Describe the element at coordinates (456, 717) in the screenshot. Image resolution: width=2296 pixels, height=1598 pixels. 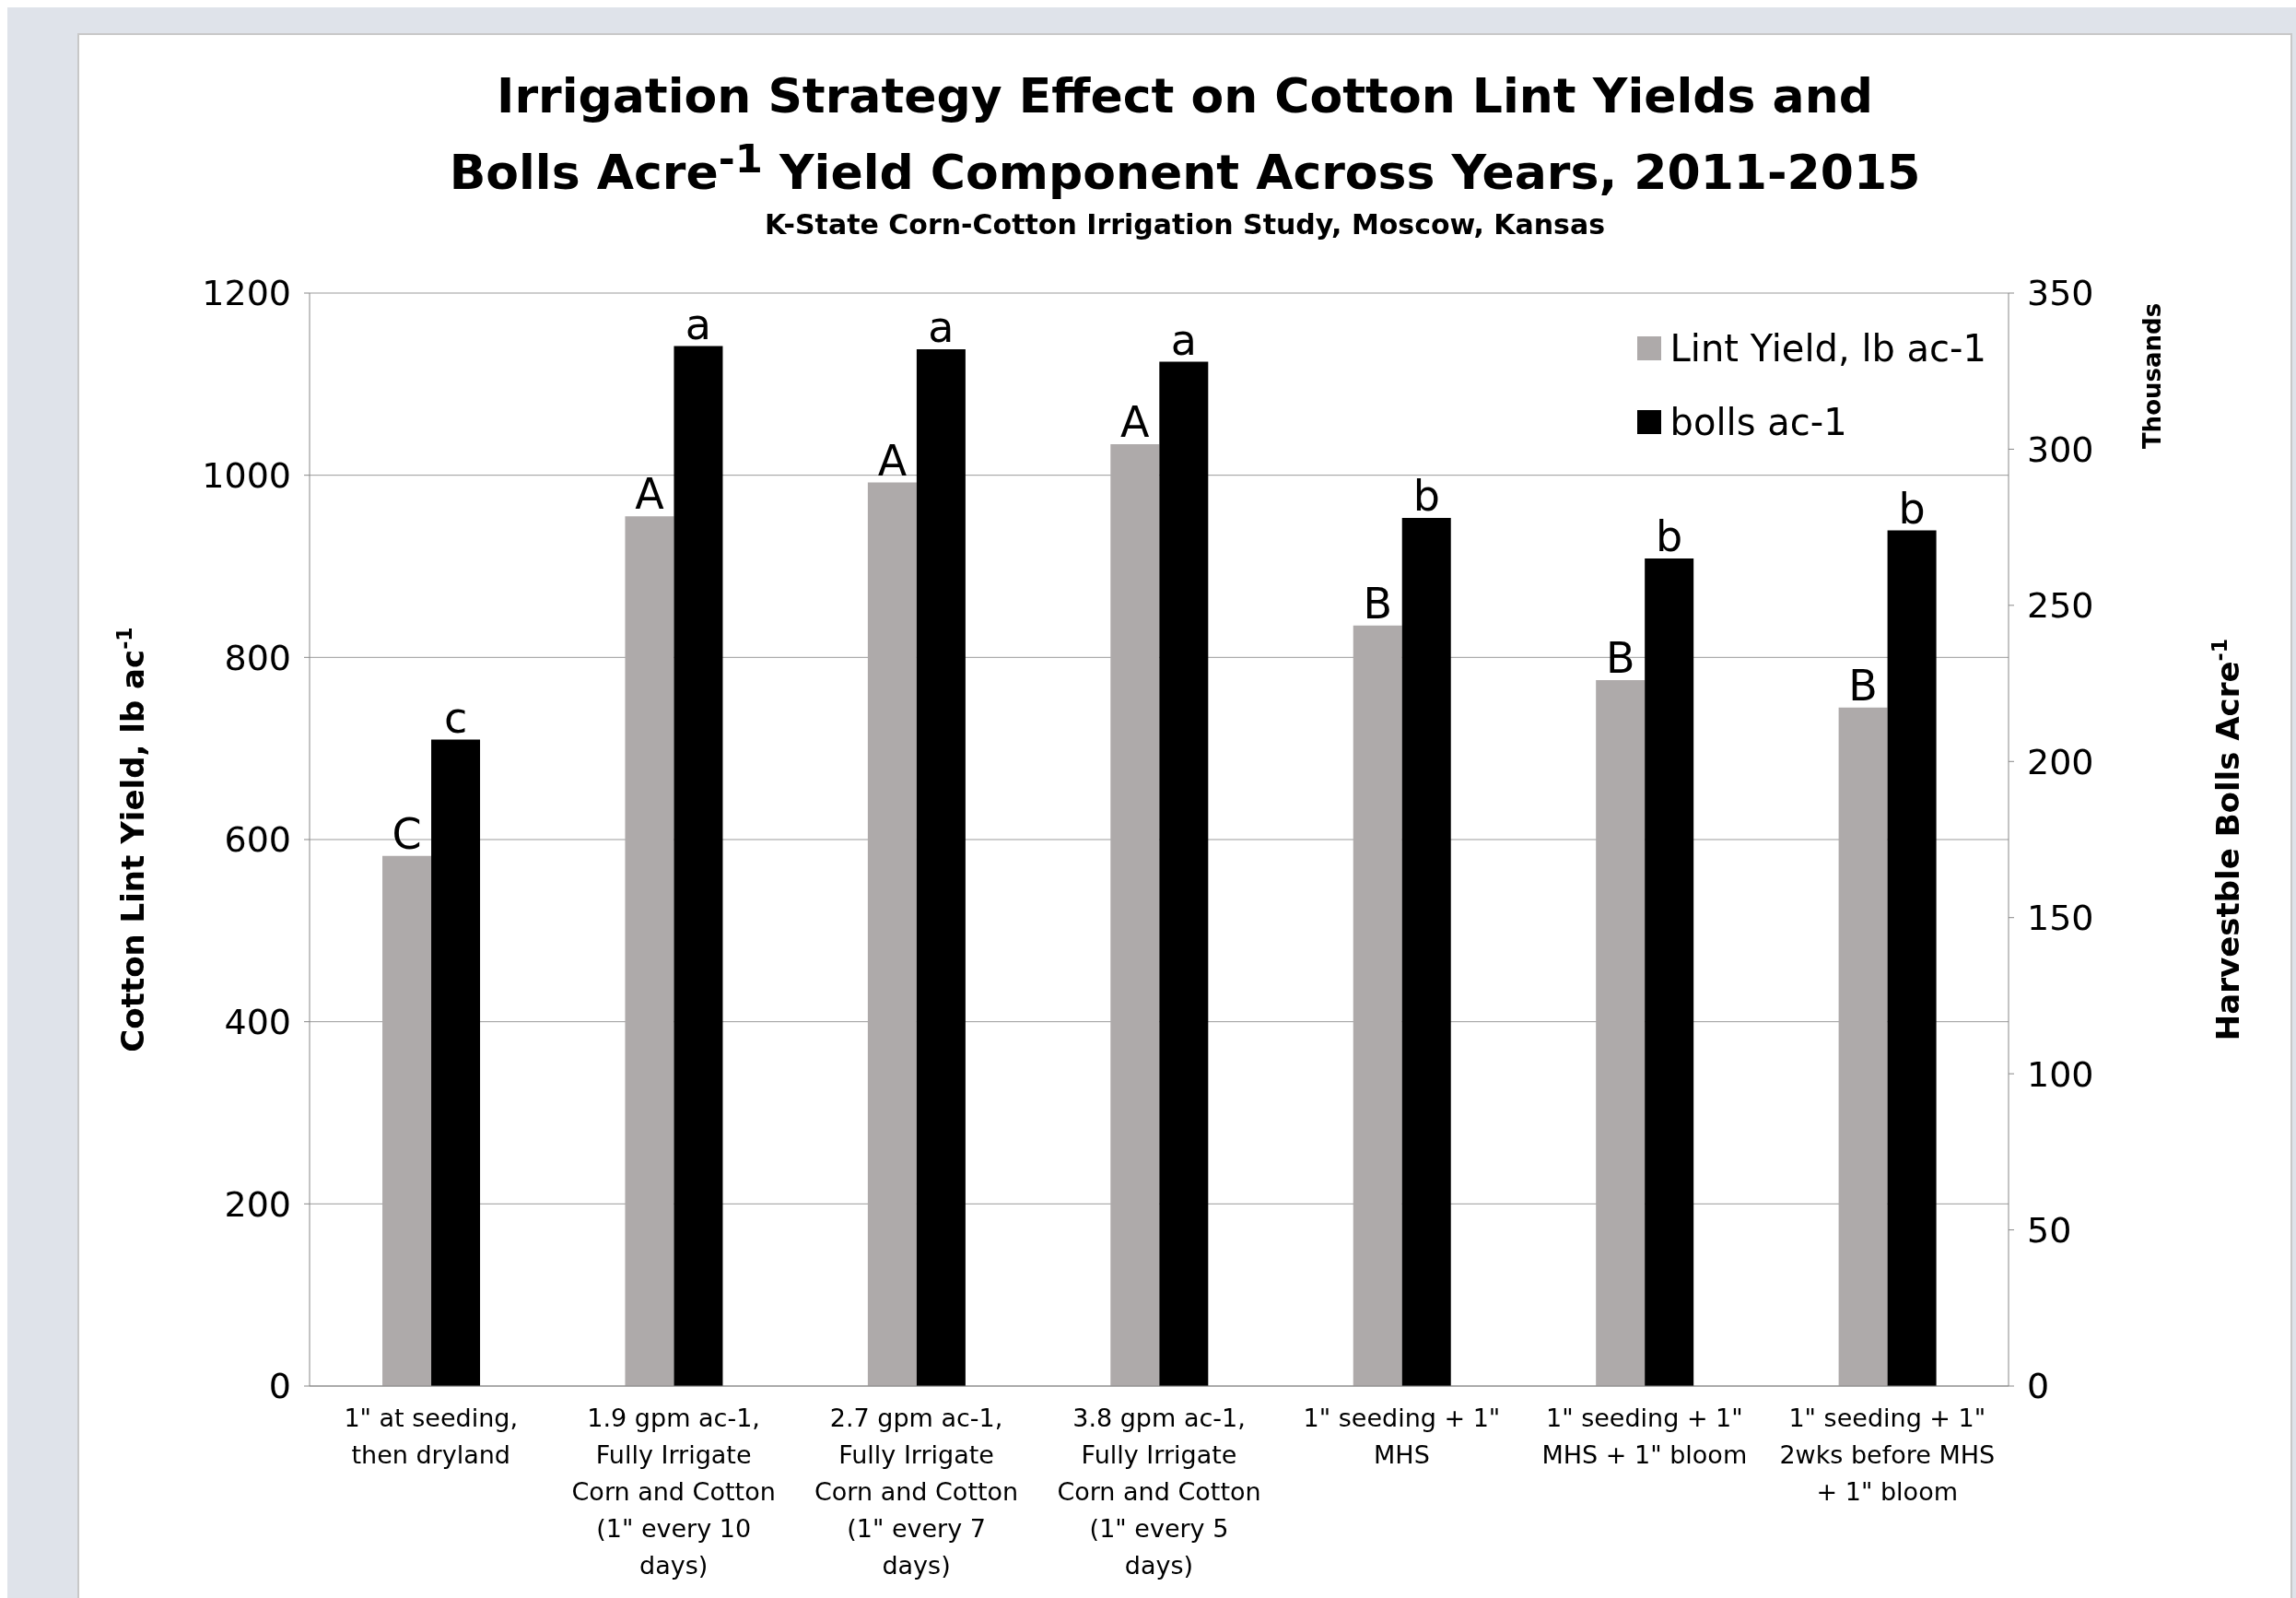
I see `data-label: c` at that location.